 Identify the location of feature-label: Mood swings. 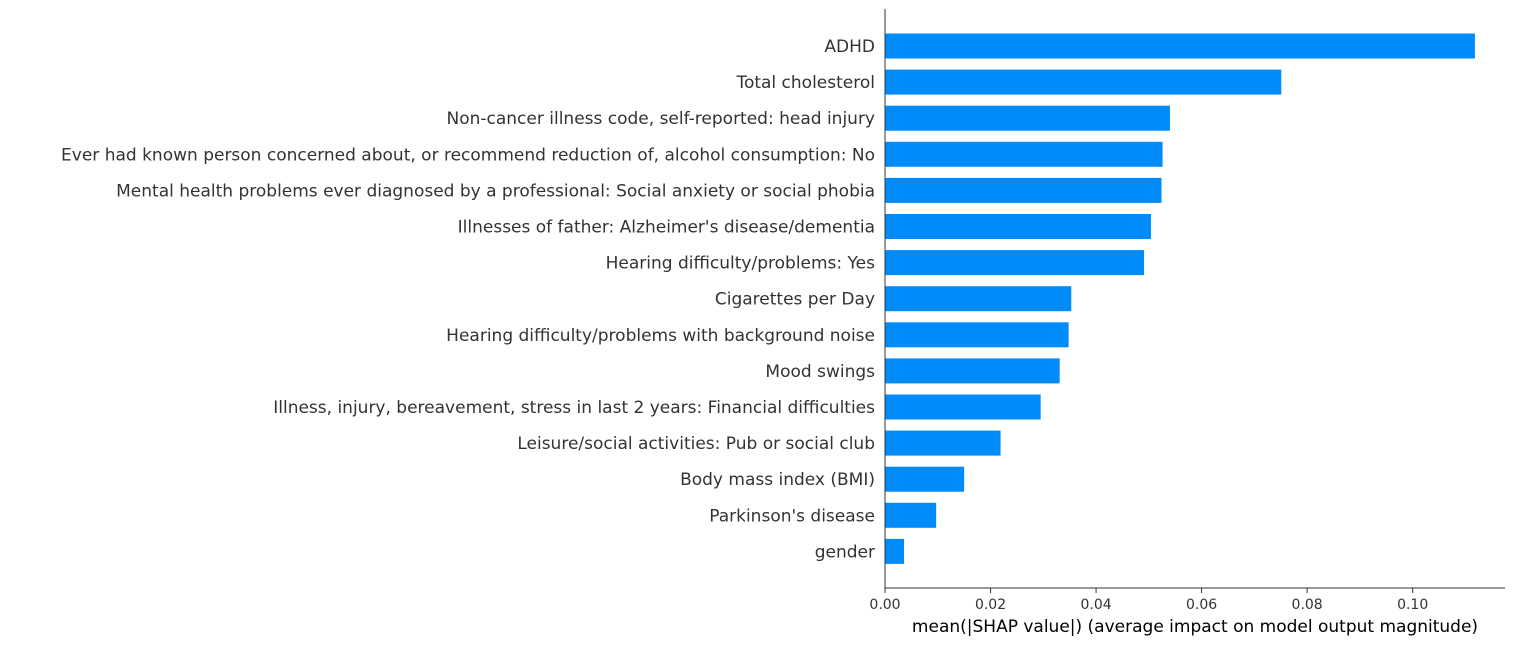
(820, 372).